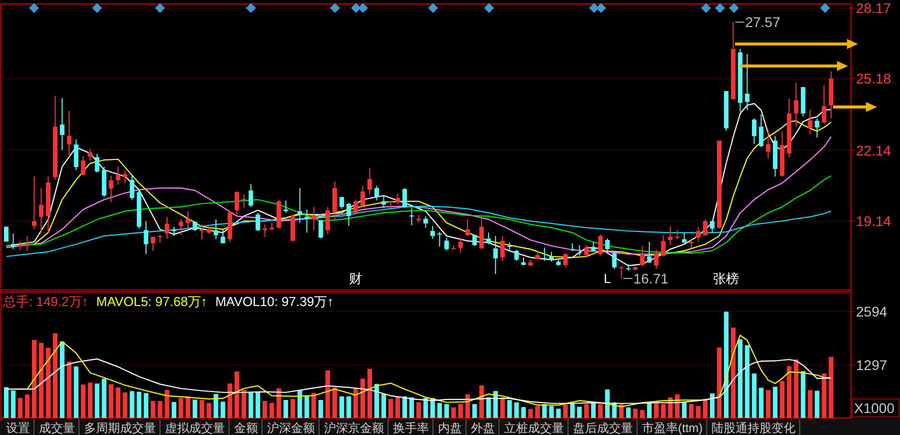  What do you see at coordinates (754, 428) in the screenshot?
I see `text: 陆股通持股变化` at bounding box center [754, 428].